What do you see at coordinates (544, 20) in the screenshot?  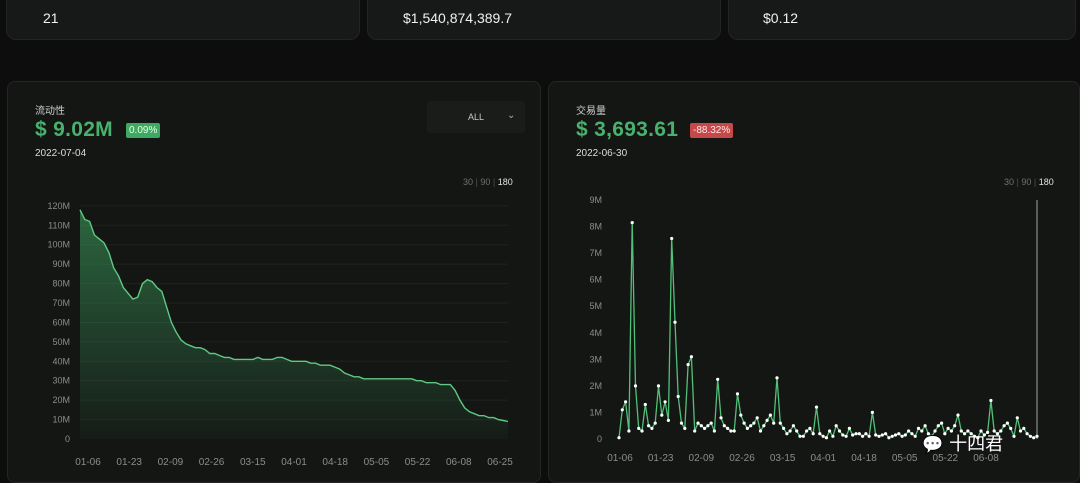 I see `stat-card: $1,540,874,389.7` at bounding box center [544, 20].